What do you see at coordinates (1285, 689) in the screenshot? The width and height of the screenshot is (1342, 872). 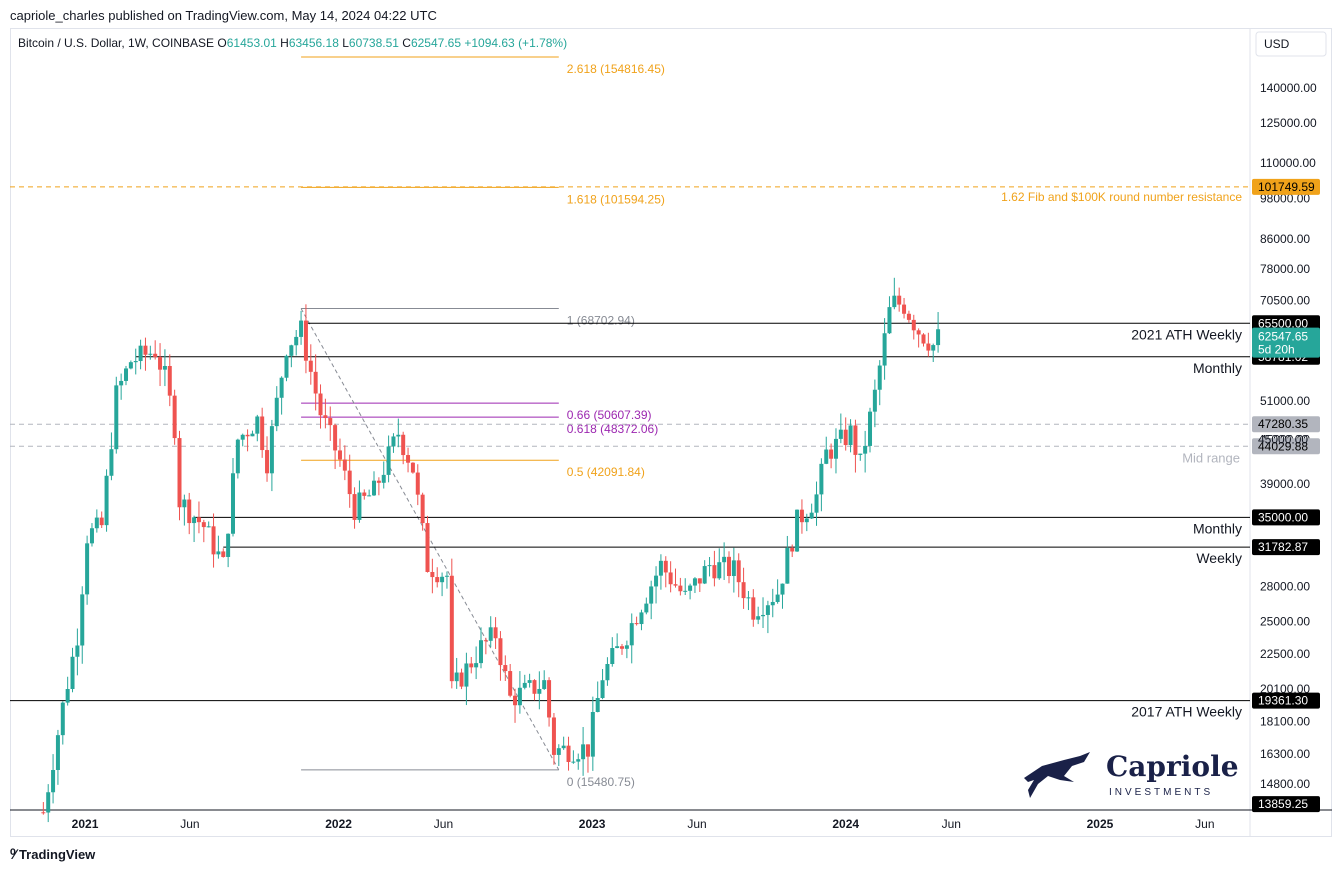 I see `y-tick-label-15: 20100.00` at bounding box center [1285, 689].